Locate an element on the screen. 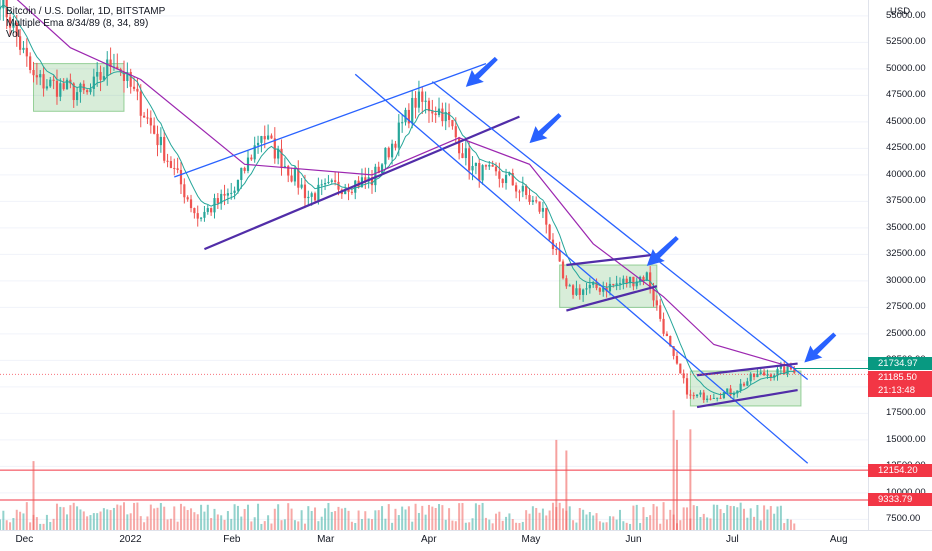 The width and height of the screenshot is (932, 551). price-axis is located at coordinates (900, 265).